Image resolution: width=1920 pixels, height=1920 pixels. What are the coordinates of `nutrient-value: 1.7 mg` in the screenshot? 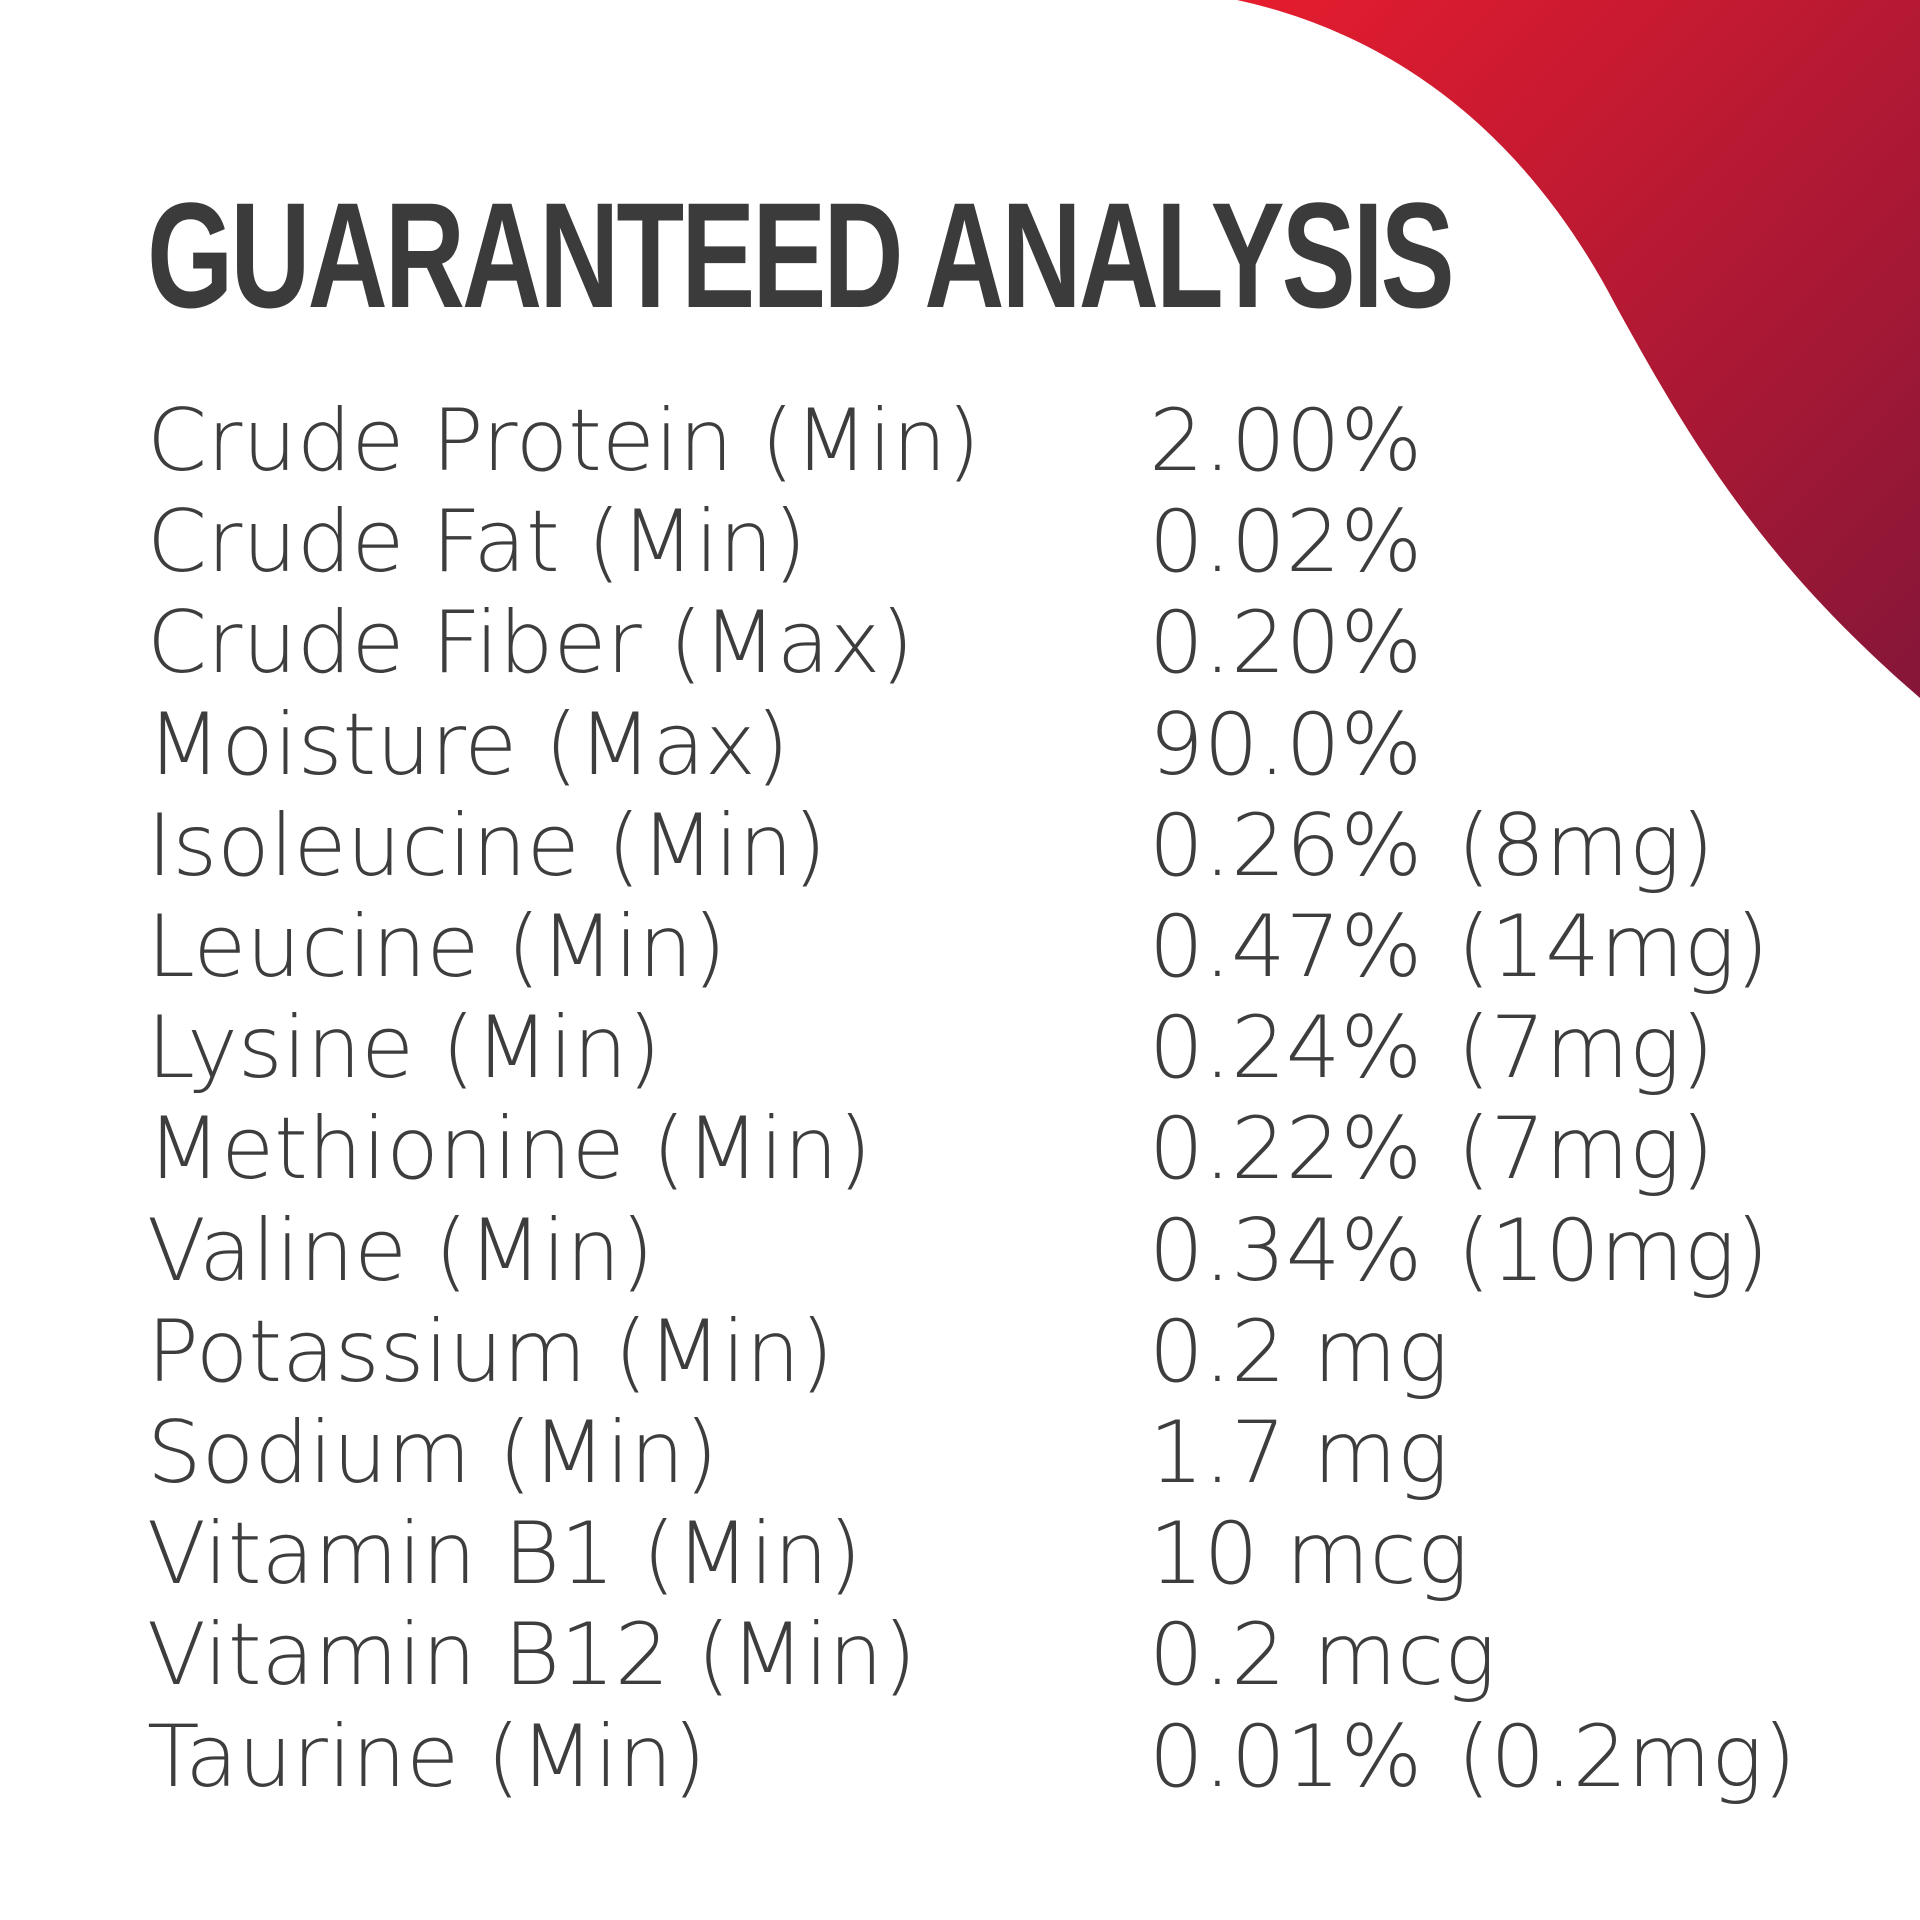 It's located at (1299, 1453).